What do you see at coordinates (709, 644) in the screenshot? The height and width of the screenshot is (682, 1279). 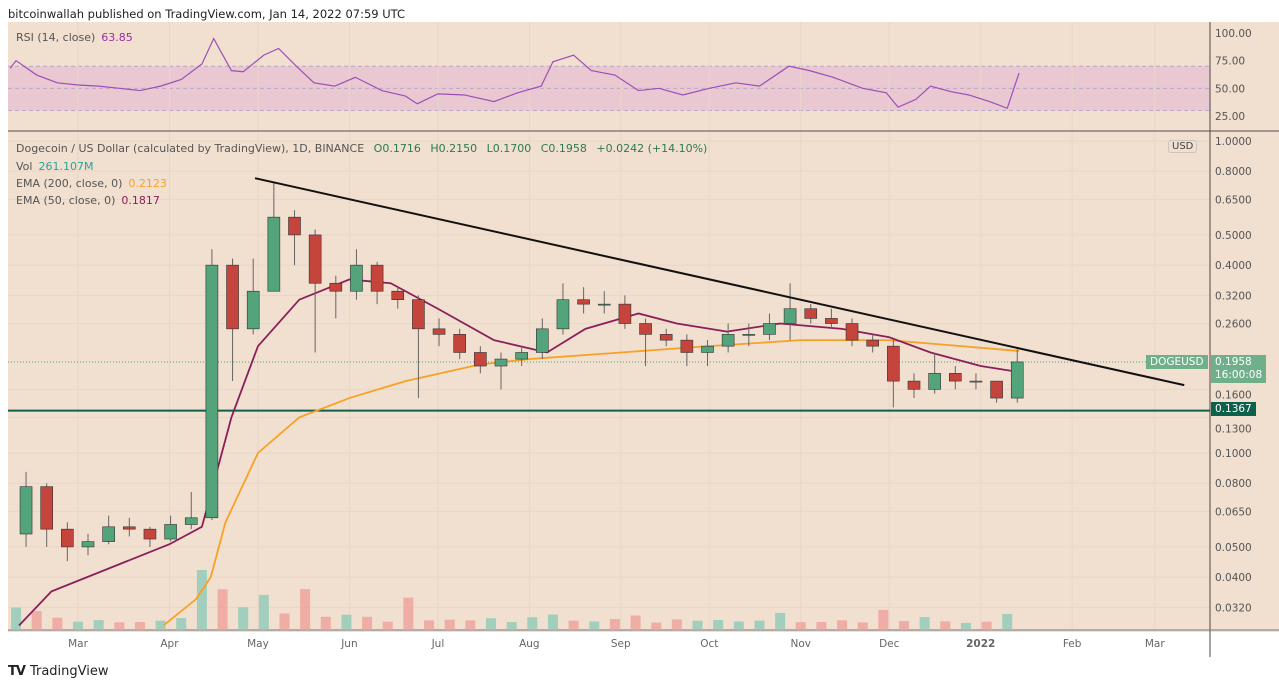 I see `x-tick-label: Oct` at bounding box center [709, 644].